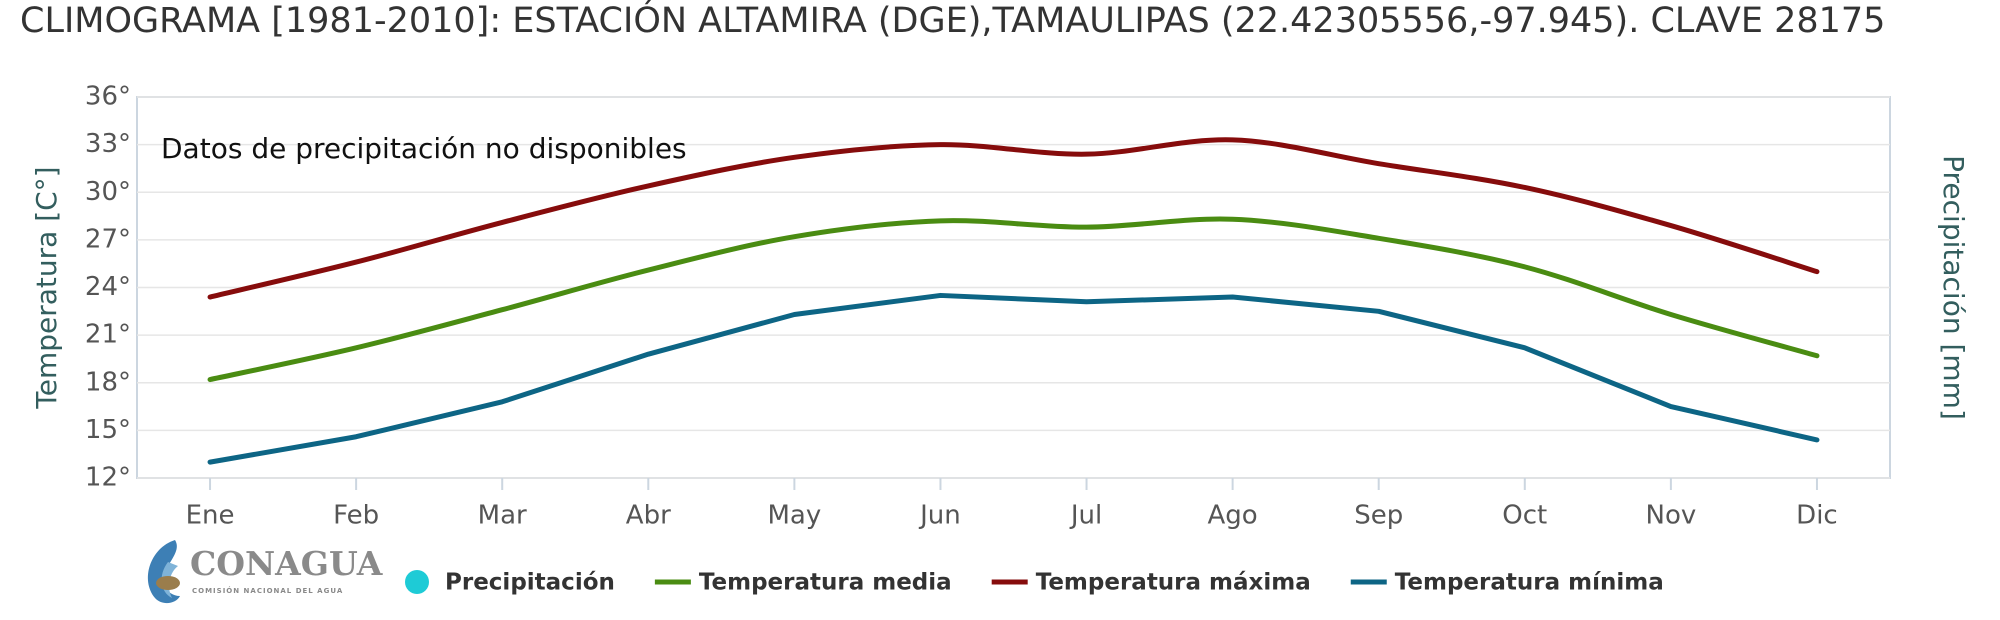 The image size is (2000, 620). Describe the element at coordinates (424, 148) in the screenshot. I see `annotation: Datos de precipitación no disponibles` at that location.